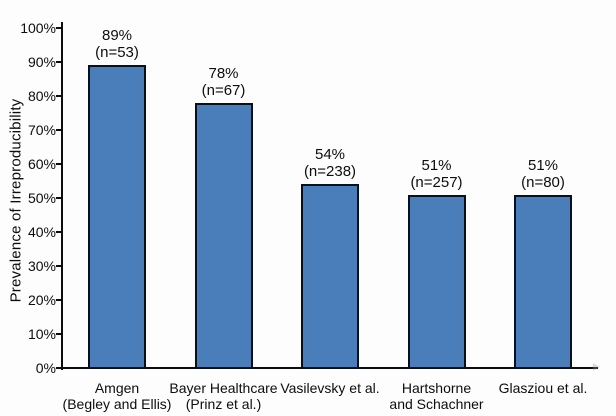 The height and width of the screenshot is (416, 616). Describe the element at coordinates (223, 73) in the screenshot. I see `bar-value-line: 78%` at that location.